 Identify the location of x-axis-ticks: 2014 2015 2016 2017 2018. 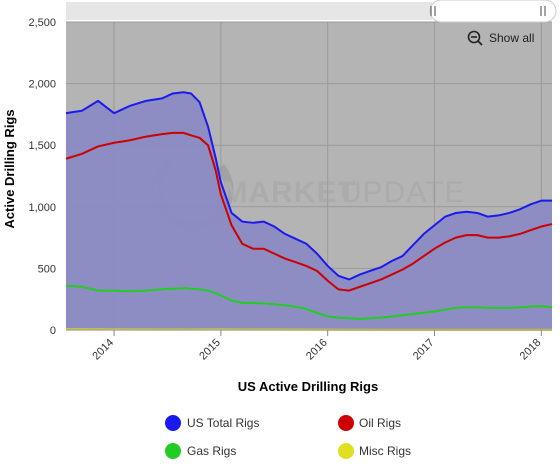
(309, 346).